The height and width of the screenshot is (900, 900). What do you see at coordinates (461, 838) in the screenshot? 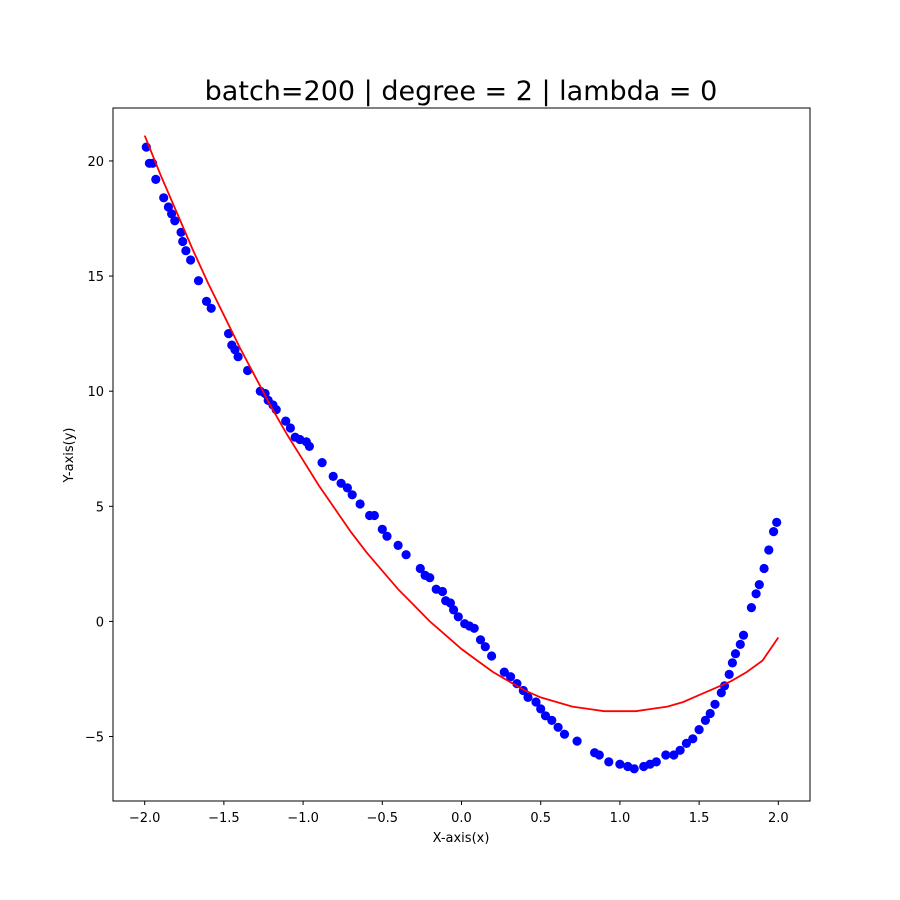
I see `x-axis-label: X-axis(x)` at bounding box center [461, 838].